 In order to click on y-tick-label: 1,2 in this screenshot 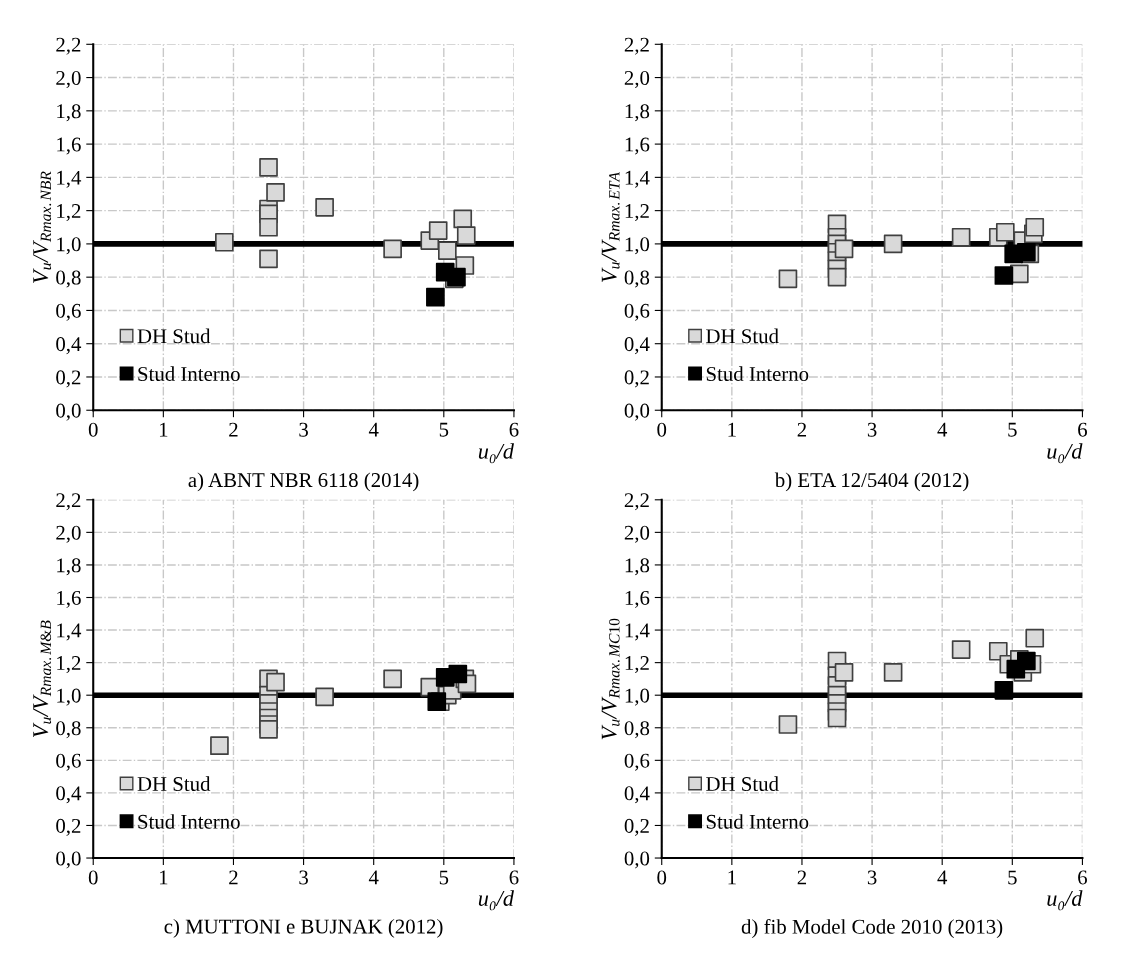, I will do `click(637, 213)`.